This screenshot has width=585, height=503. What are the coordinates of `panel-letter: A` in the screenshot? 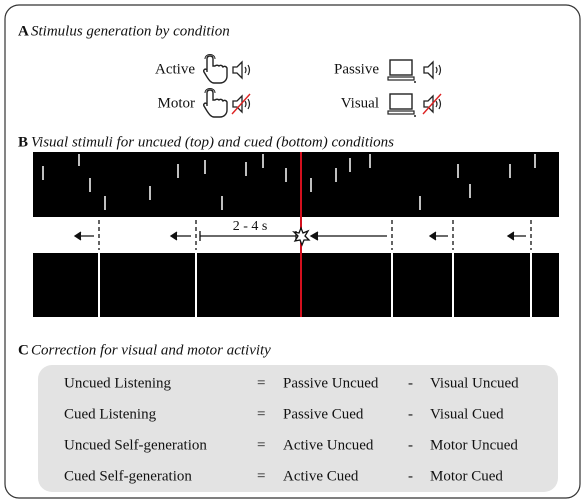 It's located at (23, 31).